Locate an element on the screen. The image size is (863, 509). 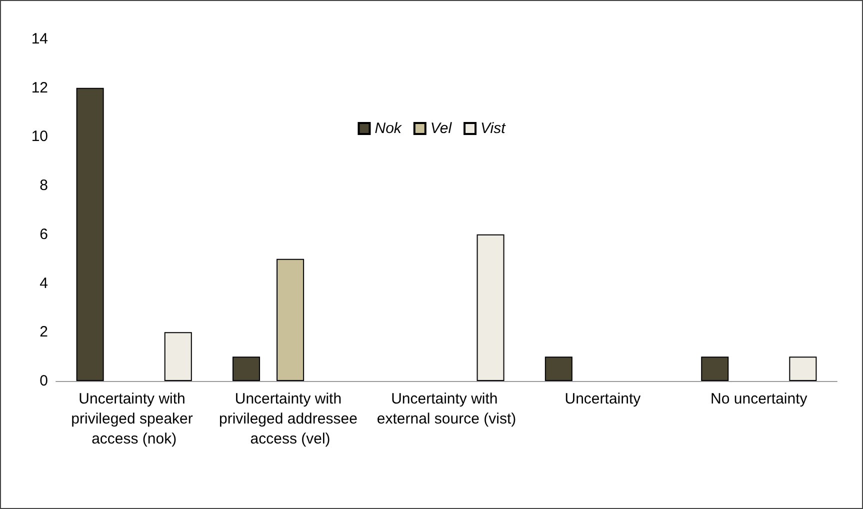
y-tick-label: 14 is located at coordinates (39, 39).